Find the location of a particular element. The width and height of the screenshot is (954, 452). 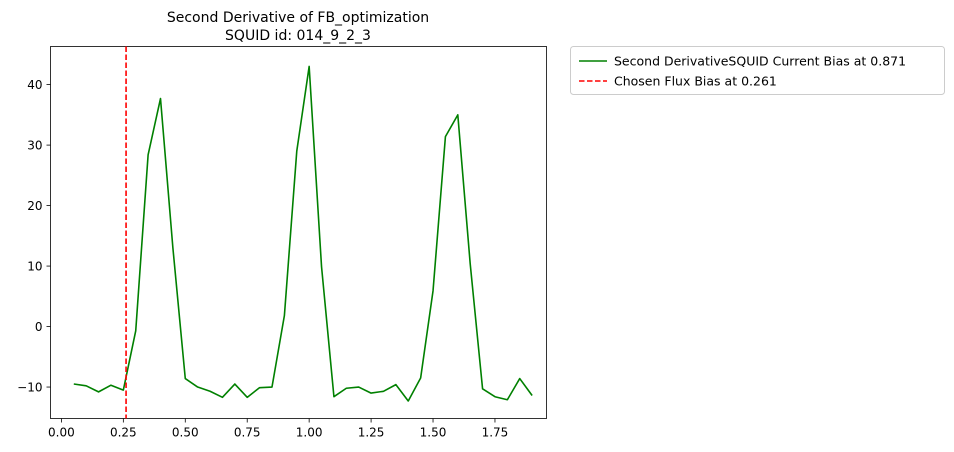

legend-frame is located at coordinates (757, 70).